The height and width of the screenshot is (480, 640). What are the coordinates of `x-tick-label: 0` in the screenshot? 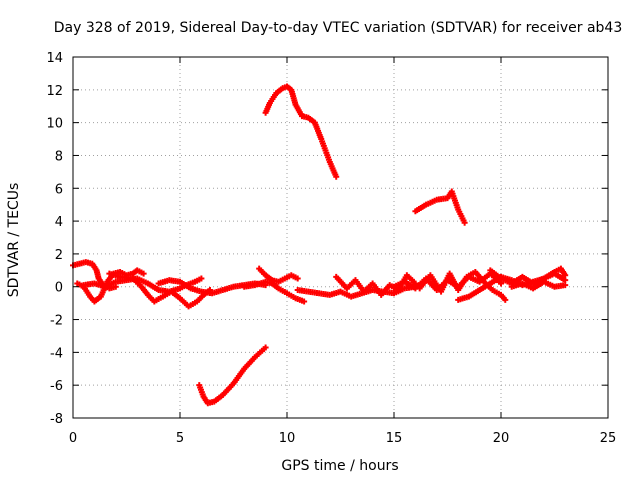 It's located at (73, 438).